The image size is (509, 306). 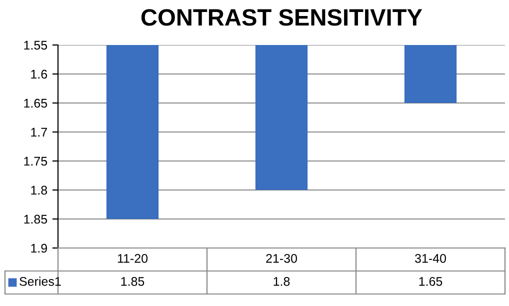 I want to click on y-tick-label: 1.65, so click(x=36, y=103).